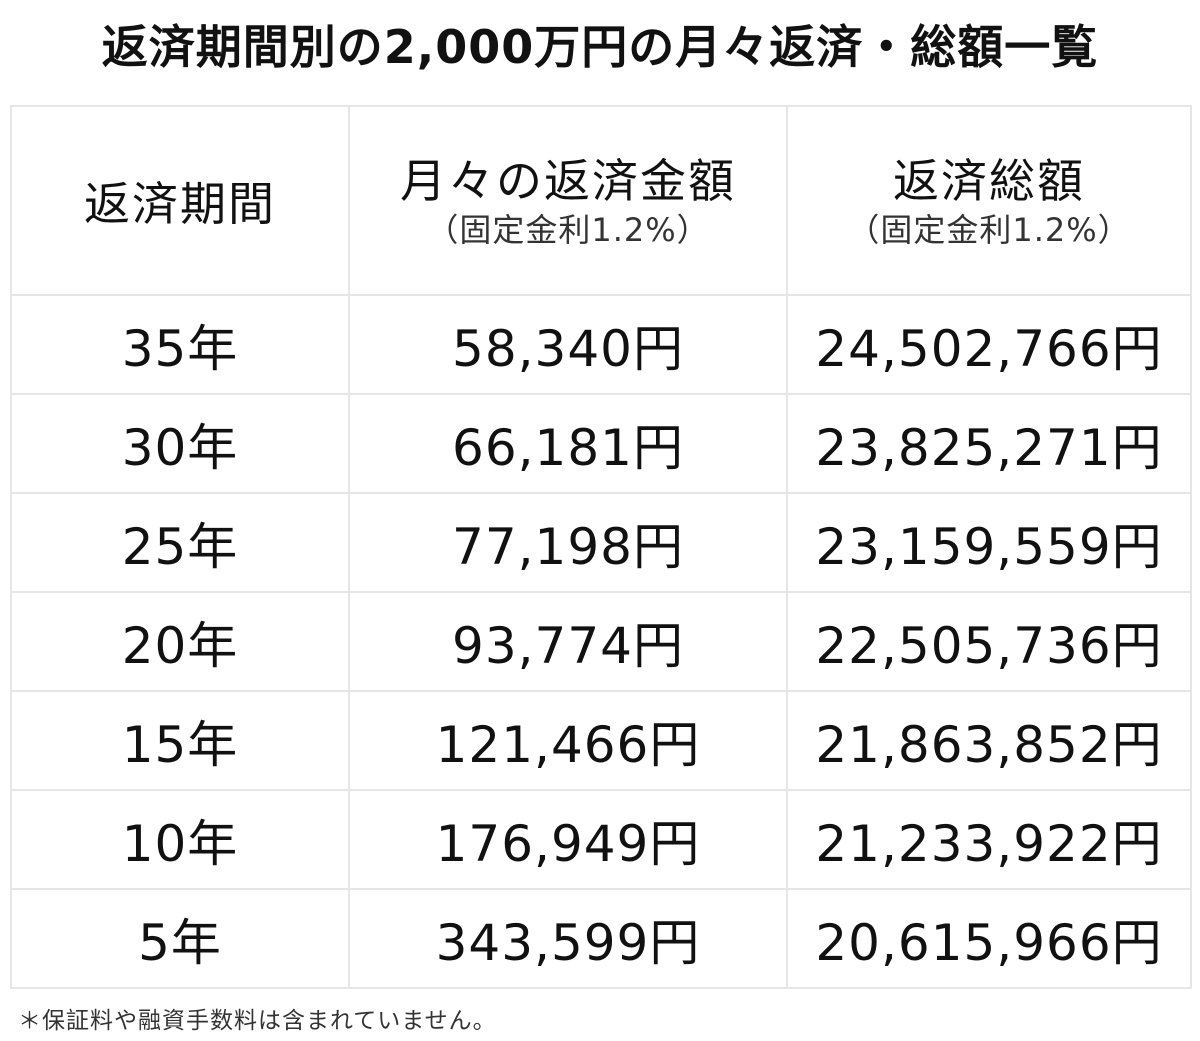 The image size is (1200, 1041). What do you see at coordinates (600, 47) in the screenshot?
I see `page-title: 返済期間別の2,000万円の月々返済・総額一覧` at bounding box center [600, 47].